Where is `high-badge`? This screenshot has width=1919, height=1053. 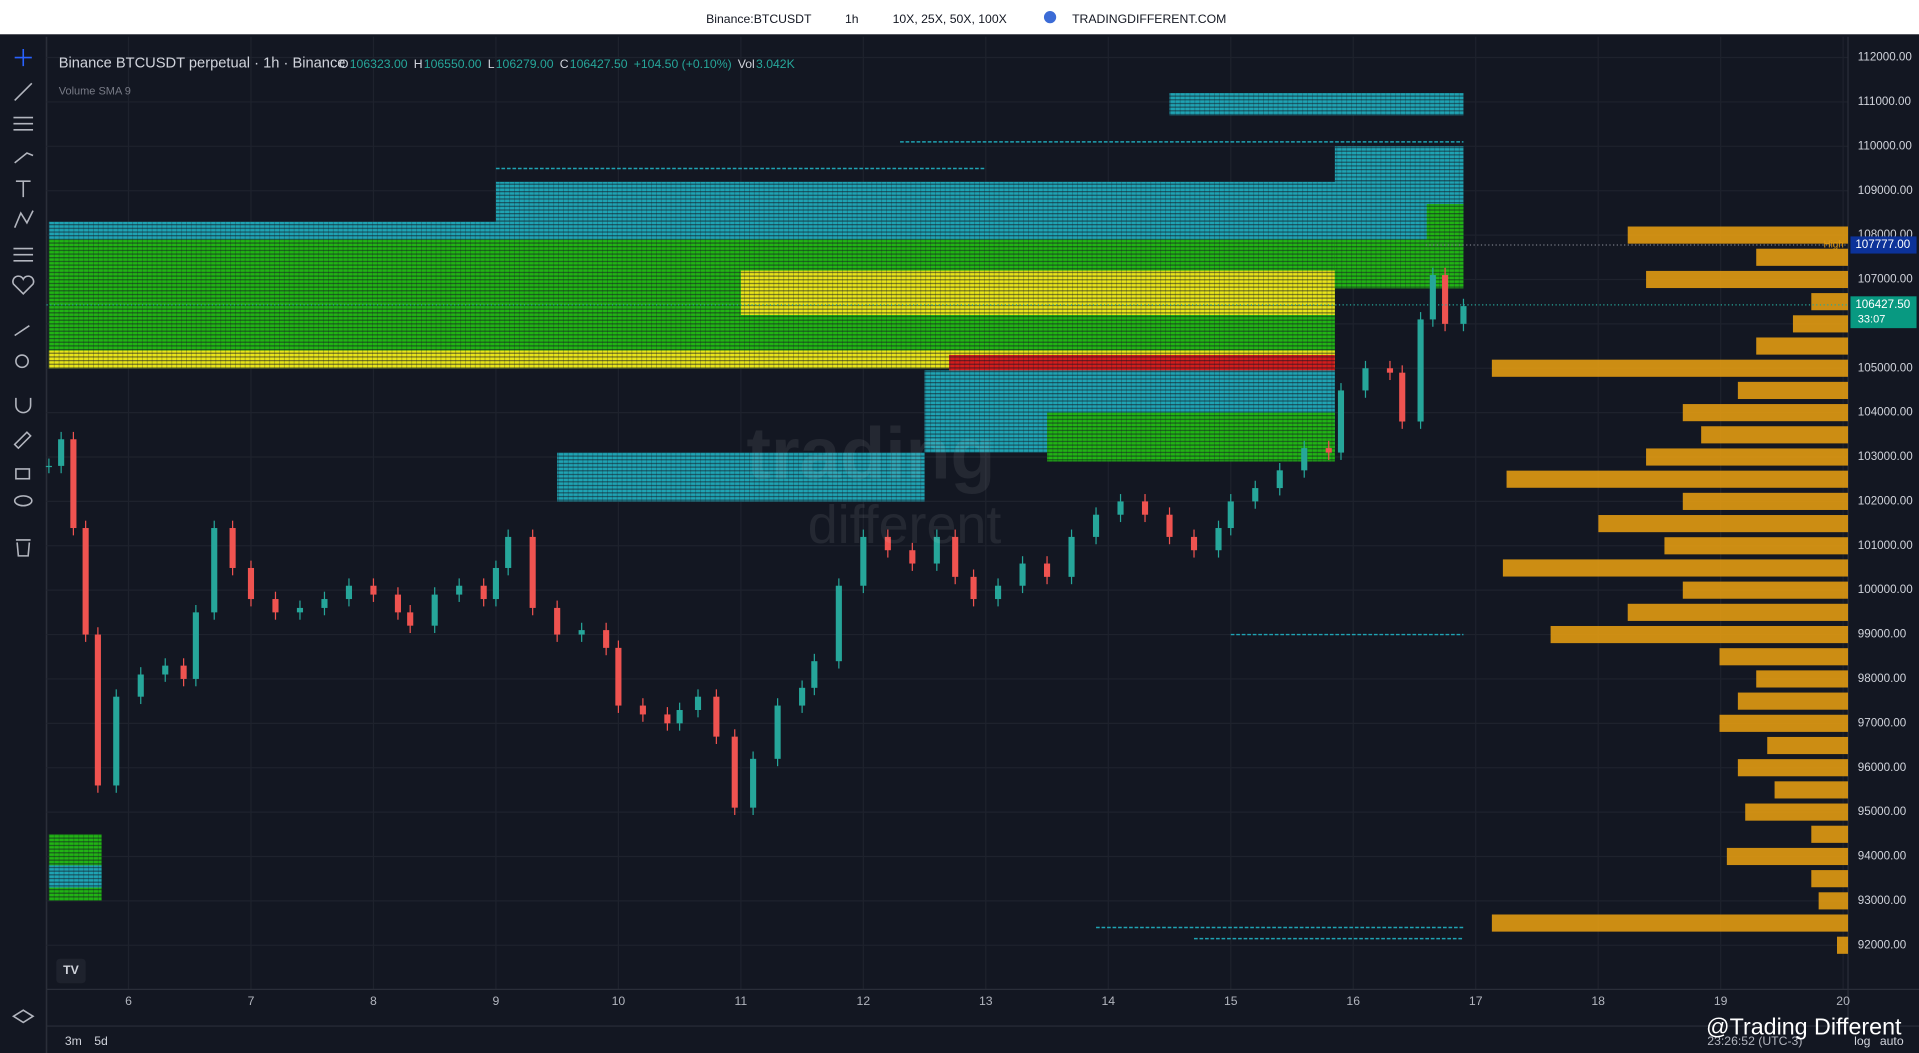
high-badge is located at coordinates (1883, 245).